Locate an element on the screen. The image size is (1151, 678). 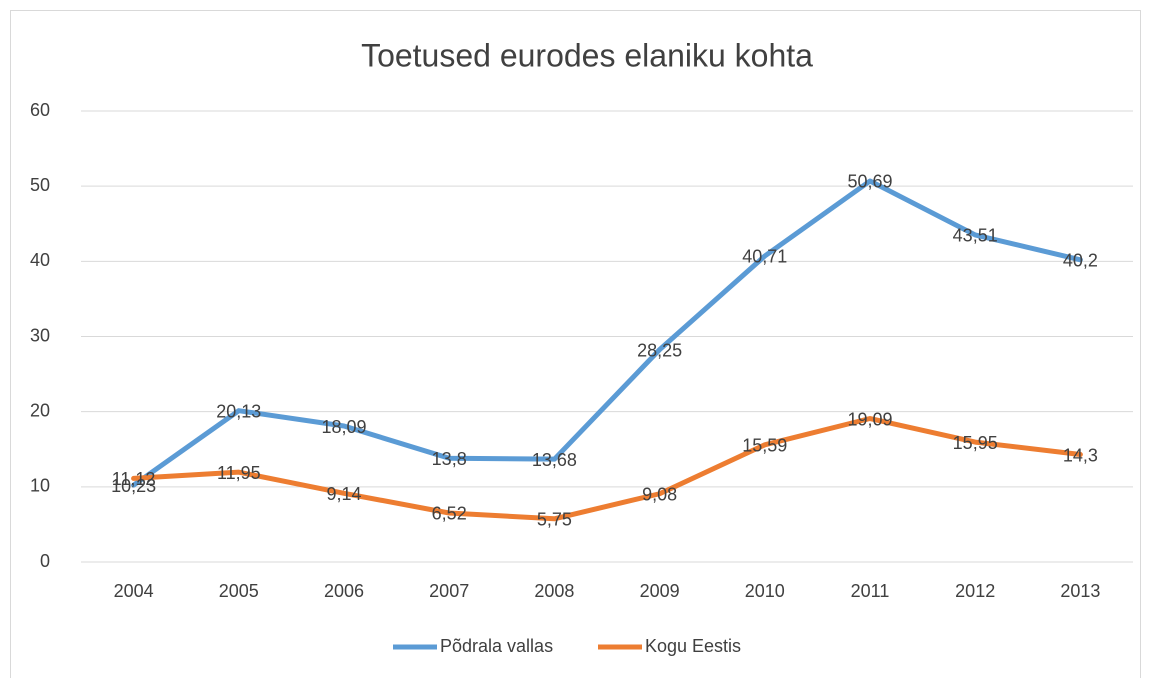
x-tick-label: 2008 is located at coordinates (554, 591).